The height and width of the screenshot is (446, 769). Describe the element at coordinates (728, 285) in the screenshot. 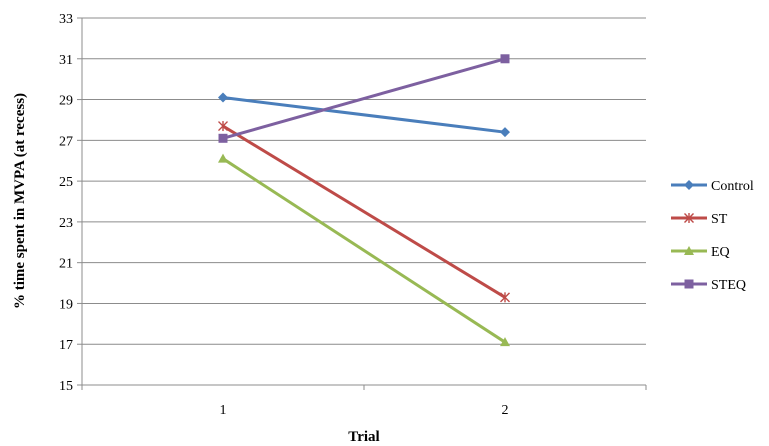

I see `legend-label: STEQ` at that location.